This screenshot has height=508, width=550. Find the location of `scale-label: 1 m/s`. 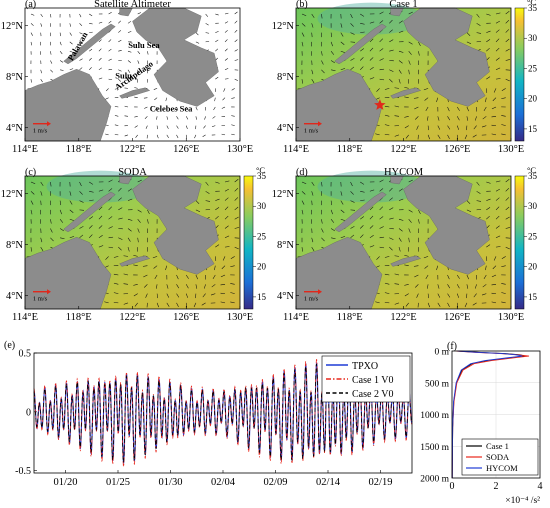

scale-label: 1 m/s is located at coordinates (311, 299).